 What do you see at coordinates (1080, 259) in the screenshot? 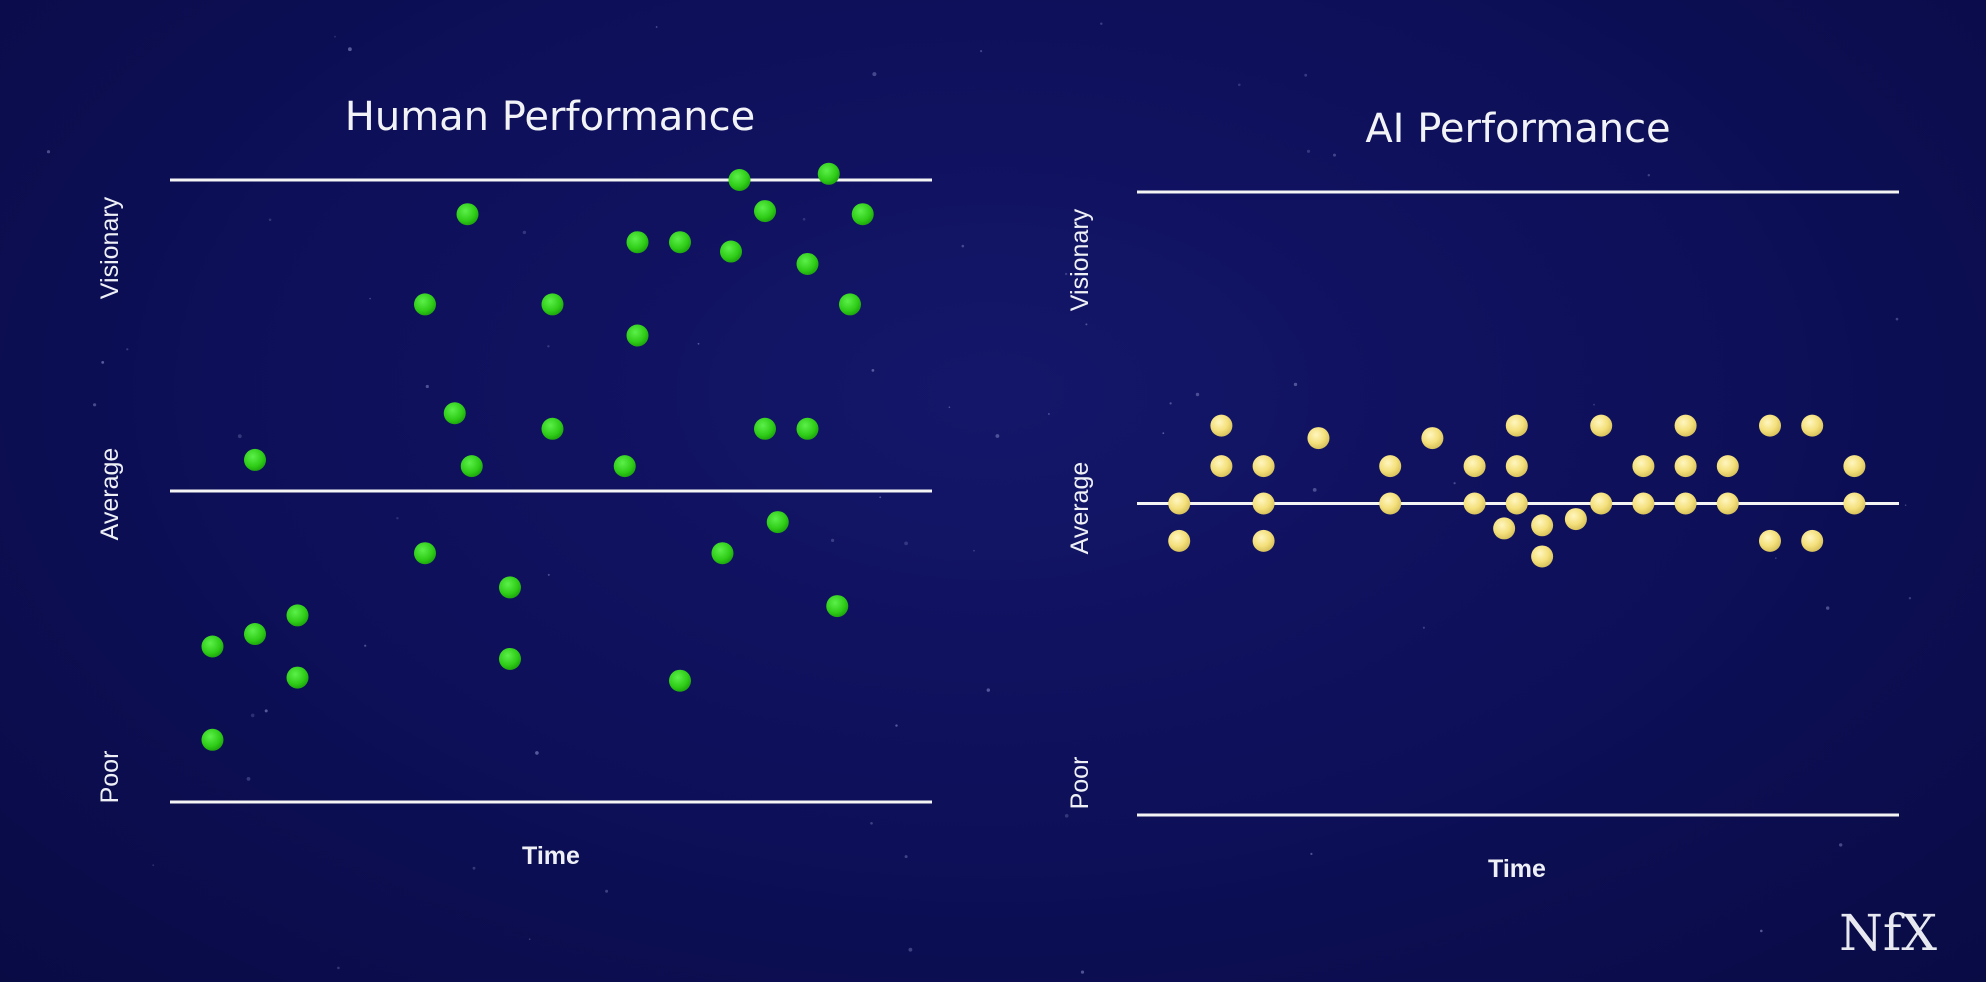
I see `y-level-label-visionary: Visionary` at bounding box center [1080, 259].